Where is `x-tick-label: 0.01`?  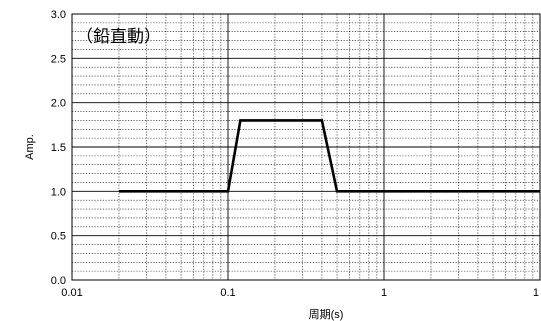 x-tick-label: 0.01 is located at coordinates (71, 293).